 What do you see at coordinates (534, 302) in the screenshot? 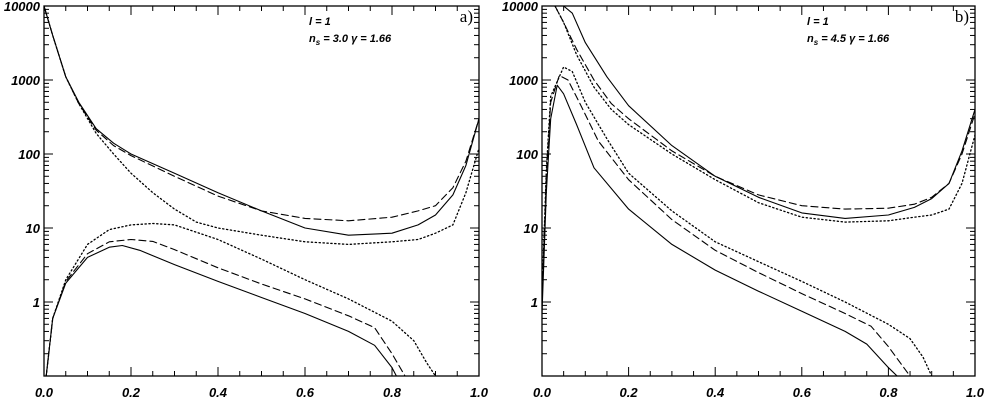
I see `panel-b-y-tick-label: 1` at bounding box center [534, 302].